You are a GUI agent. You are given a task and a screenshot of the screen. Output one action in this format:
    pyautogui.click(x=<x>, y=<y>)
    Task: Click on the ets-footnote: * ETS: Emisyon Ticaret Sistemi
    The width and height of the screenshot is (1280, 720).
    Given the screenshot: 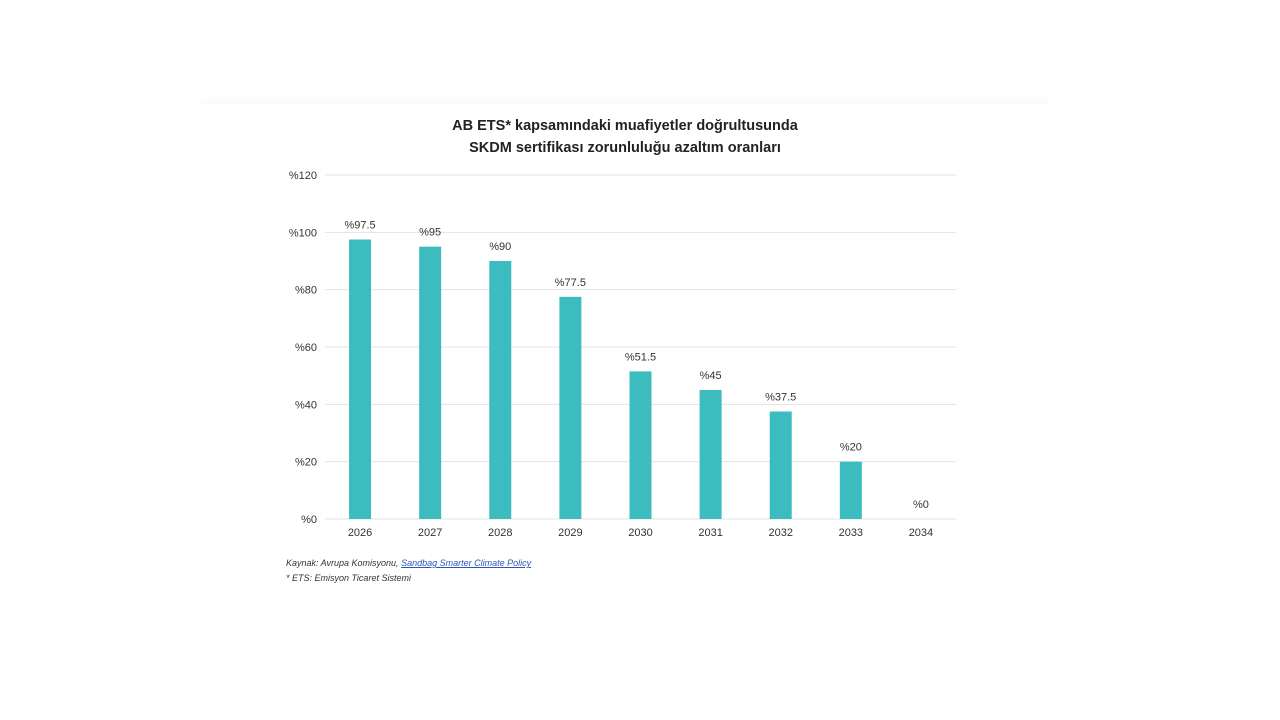 What is the action you would take?
    pyautogui.click(x=348, y=578)
    